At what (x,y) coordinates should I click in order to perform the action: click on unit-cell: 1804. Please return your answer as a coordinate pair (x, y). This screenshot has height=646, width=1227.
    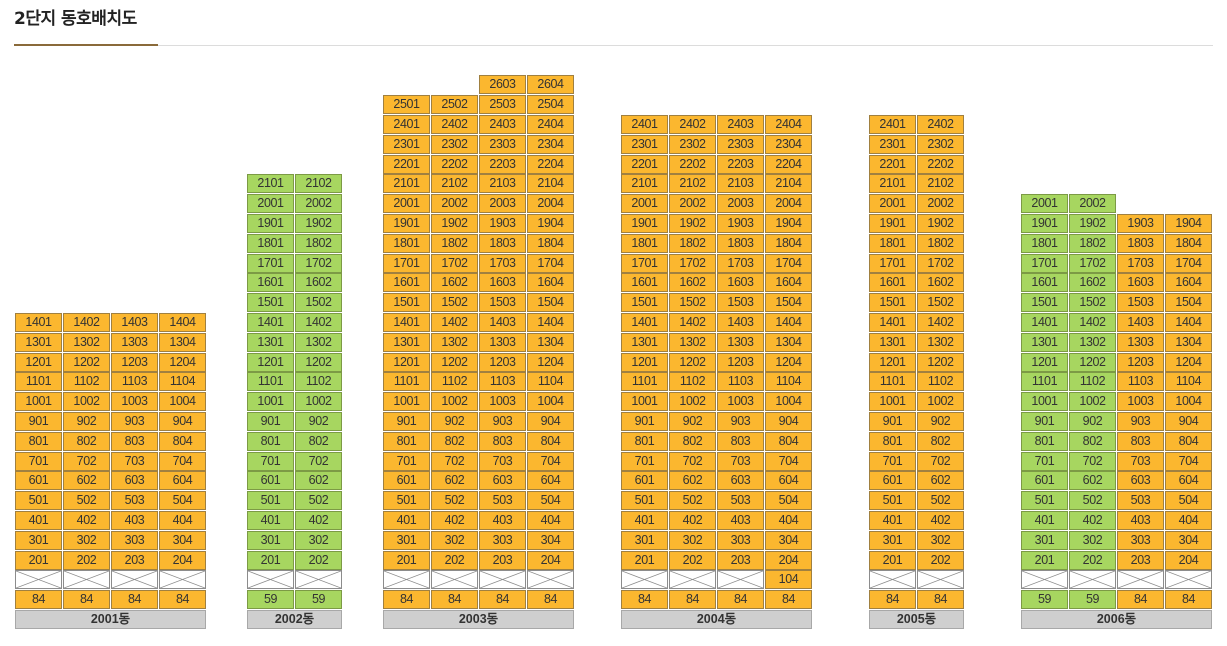
    Looking at the image, I should click on (550, 243).